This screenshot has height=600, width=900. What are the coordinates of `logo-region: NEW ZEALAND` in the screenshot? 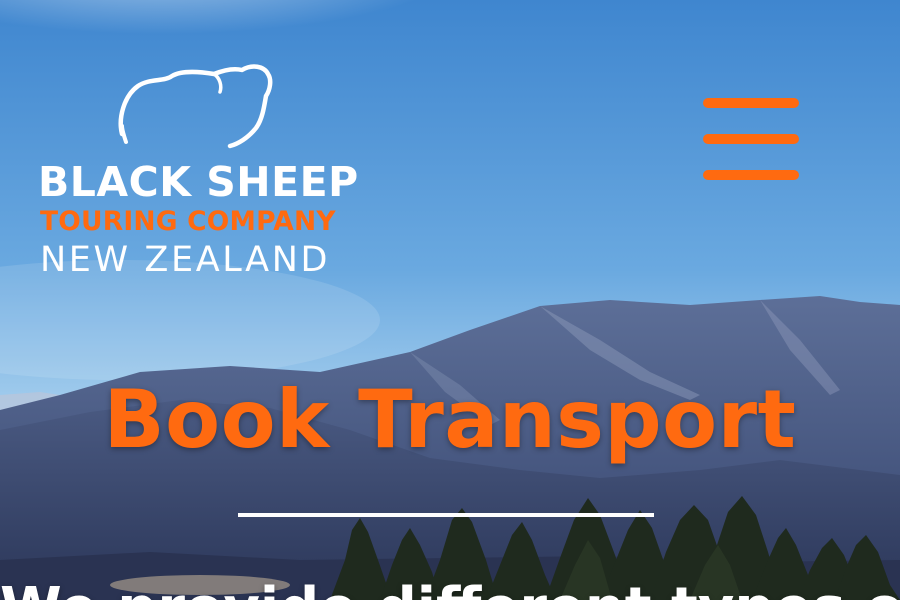 It's located at (185, 260).